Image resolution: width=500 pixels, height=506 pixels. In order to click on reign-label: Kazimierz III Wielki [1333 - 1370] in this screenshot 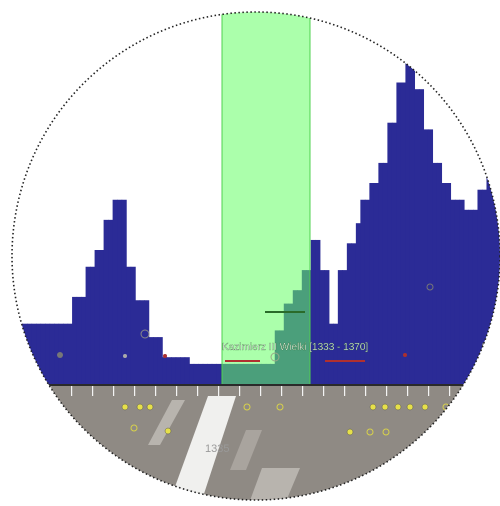, I will do `click(295, 347)`.